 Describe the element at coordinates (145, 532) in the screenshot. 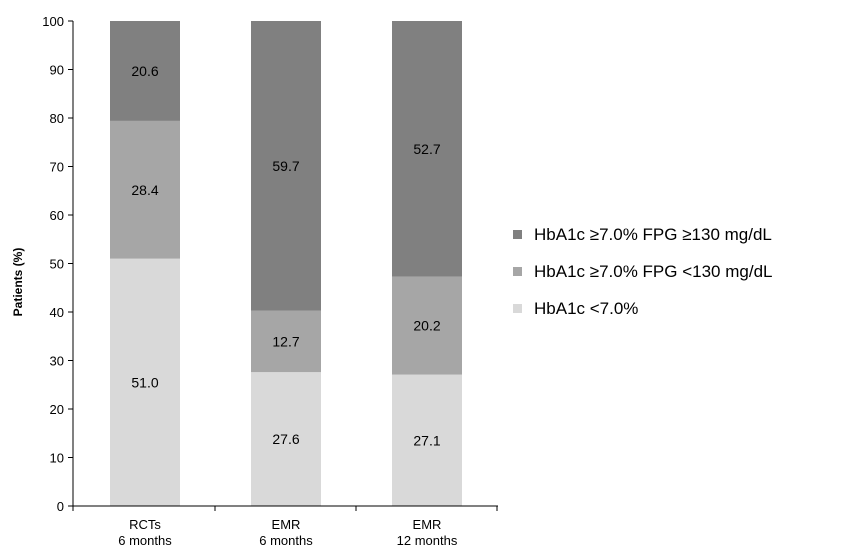

I see `x-tick-label: RCTs 6 months` at that location.